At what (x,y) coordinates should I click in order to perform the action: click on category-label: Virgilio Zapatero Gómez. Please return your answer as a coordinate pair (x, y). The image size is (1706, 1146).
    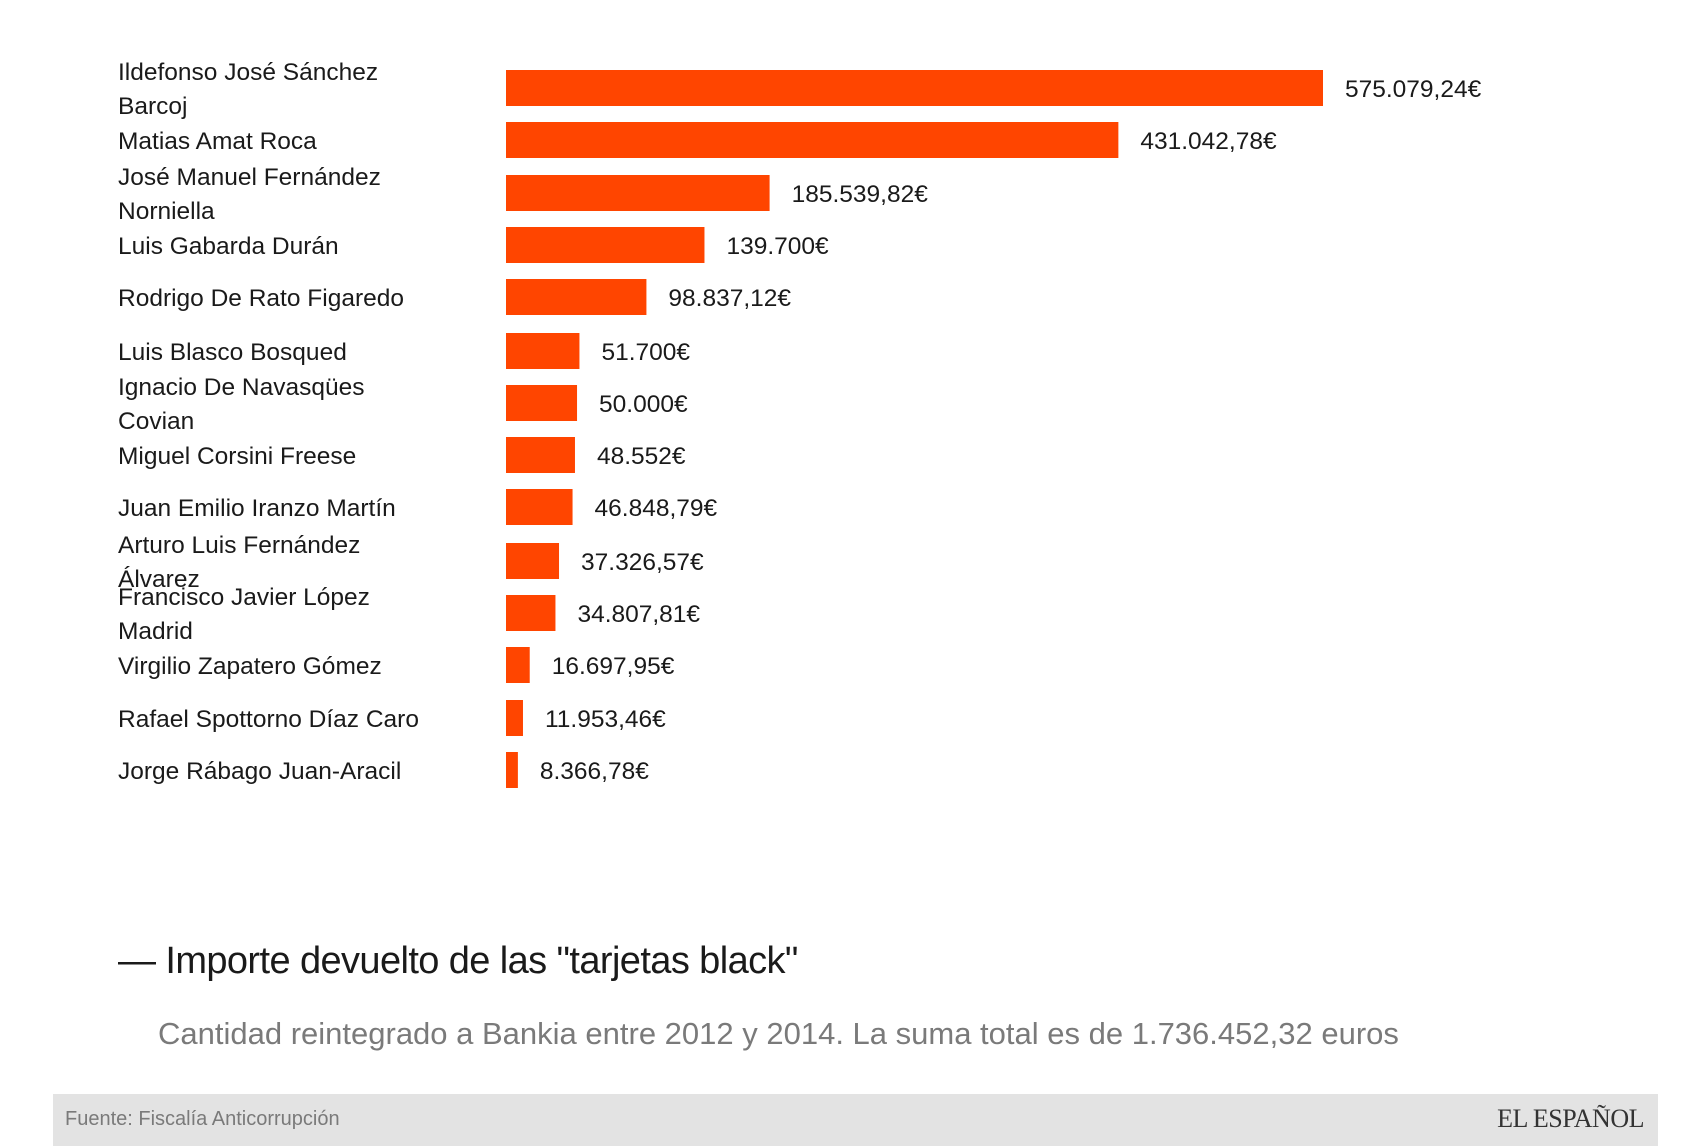
    Looking at the image, I should click on (250, 666).